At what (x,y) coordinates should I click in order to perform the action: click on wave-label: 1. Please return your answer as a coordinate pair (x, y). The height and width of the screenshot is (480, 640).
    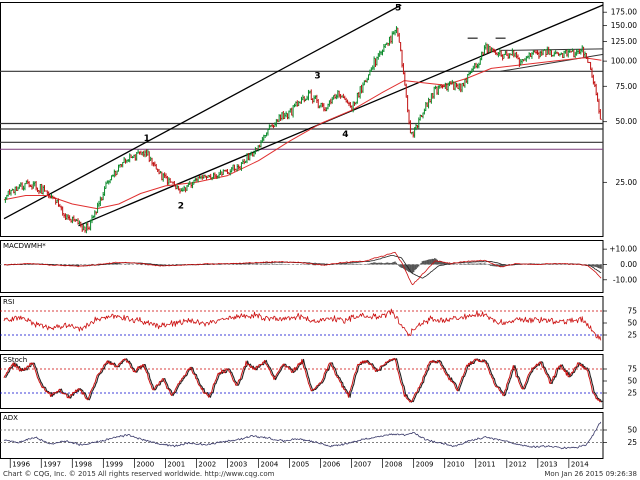
    Looking at the image, I should click on (147, 139).